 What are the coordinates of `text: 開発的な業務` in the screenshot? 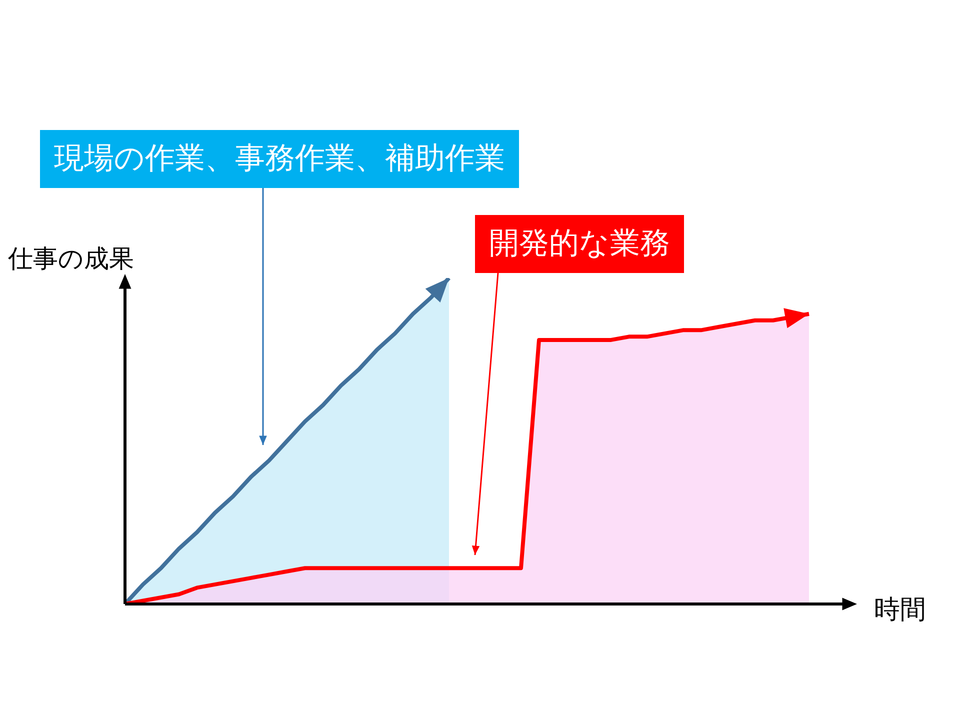 It's located at (579, 244).